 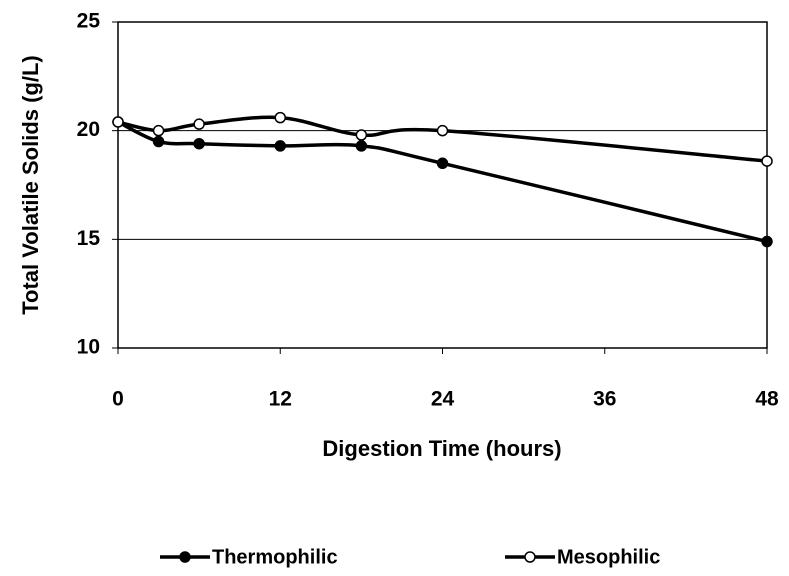 What do you see at coordinates (89, 21) in the screenshot?
I see `y-tick-label: 25` at bounding box center [89, 21].